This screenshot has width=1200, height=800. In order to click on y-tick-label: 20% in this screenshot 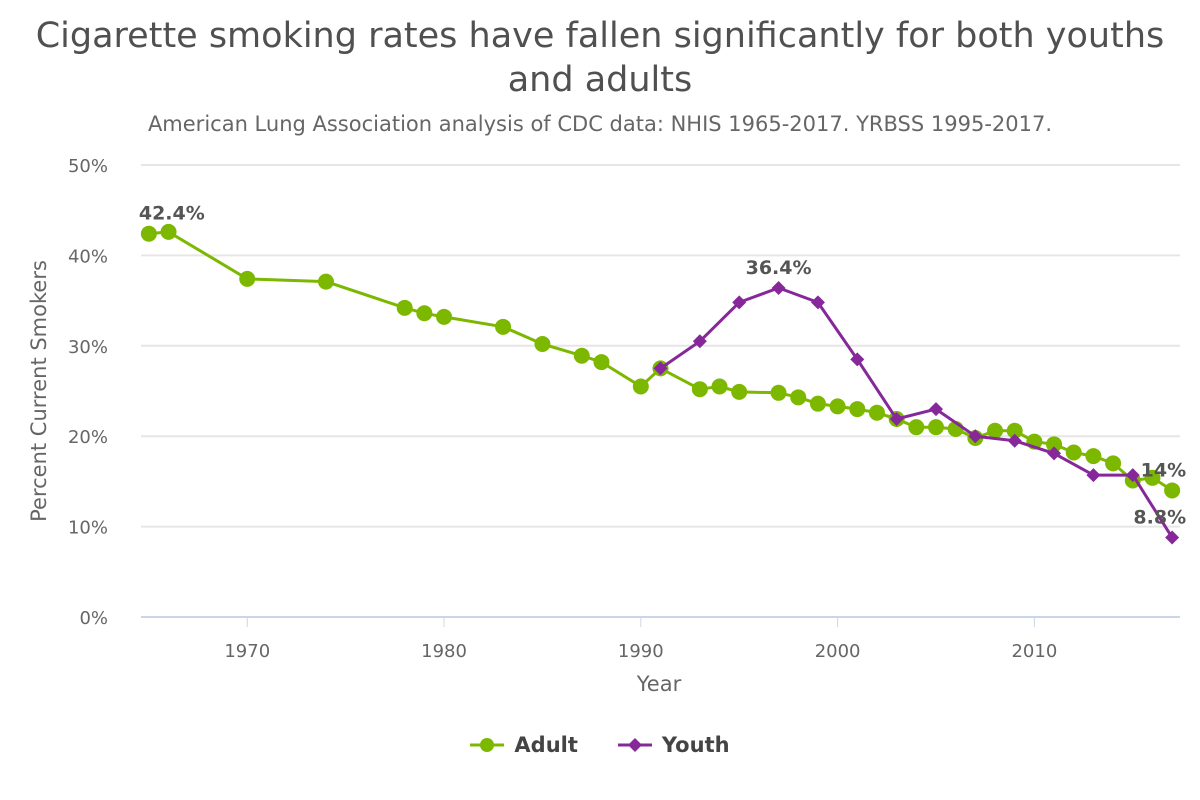, I will do `click(88, 437)`.